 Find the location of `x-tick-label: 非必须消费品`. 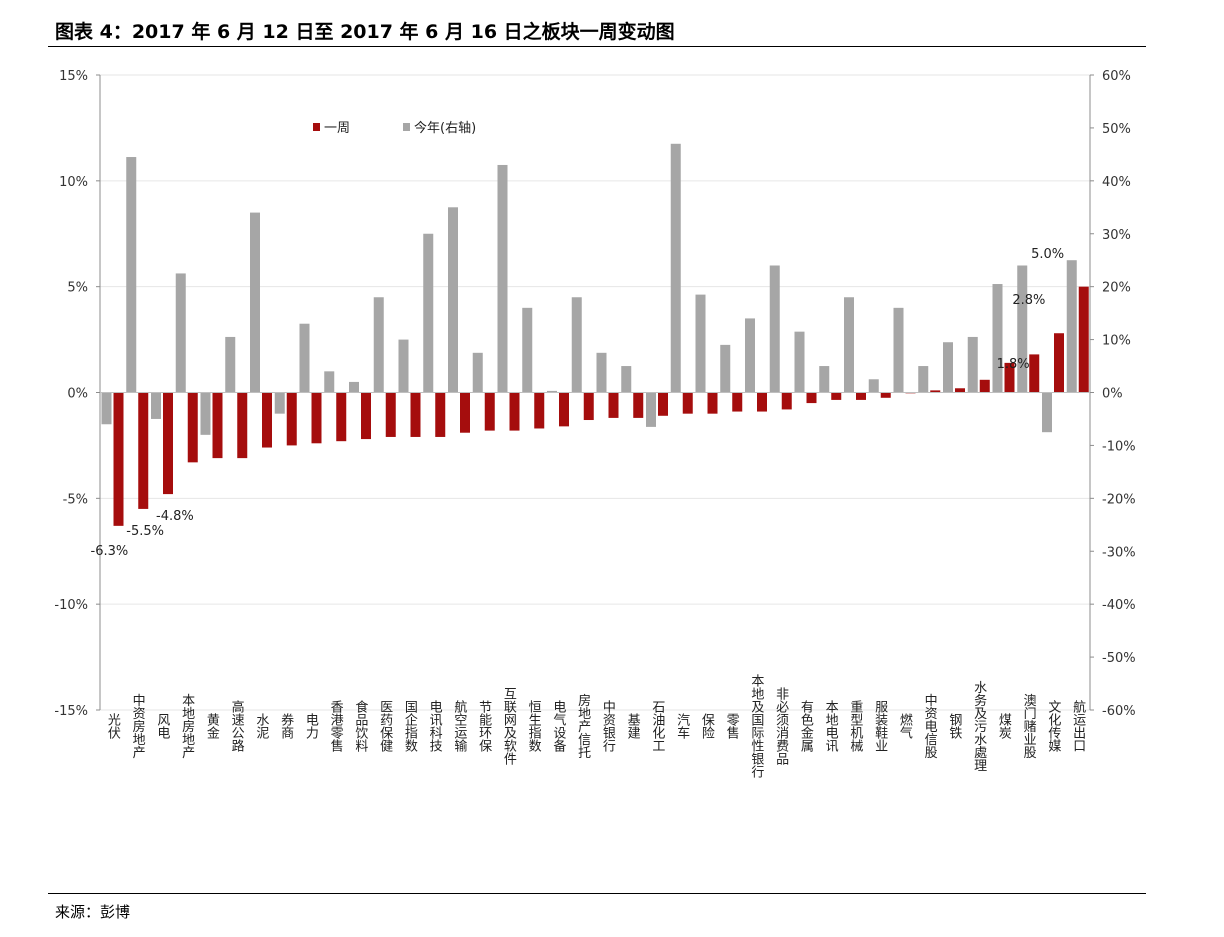

x-tick-label: 非必须消费品 is located at coordinates (781, 726).